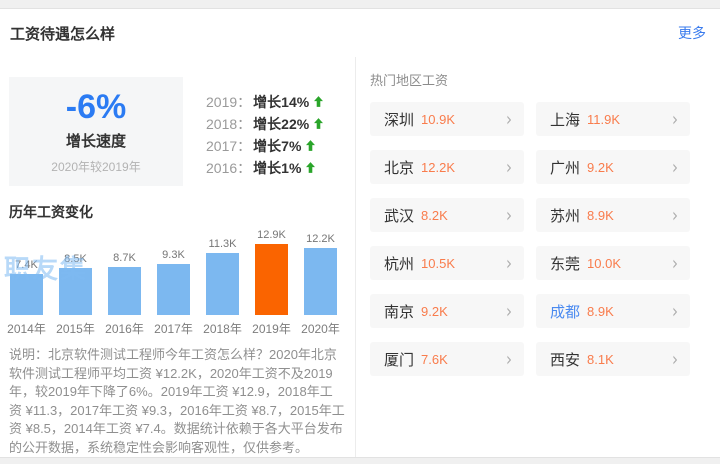 The width and height of the screenshot is (720, 464). I want to click on bar-column-2020年: 12.2K 2020年, so click(320, 285).